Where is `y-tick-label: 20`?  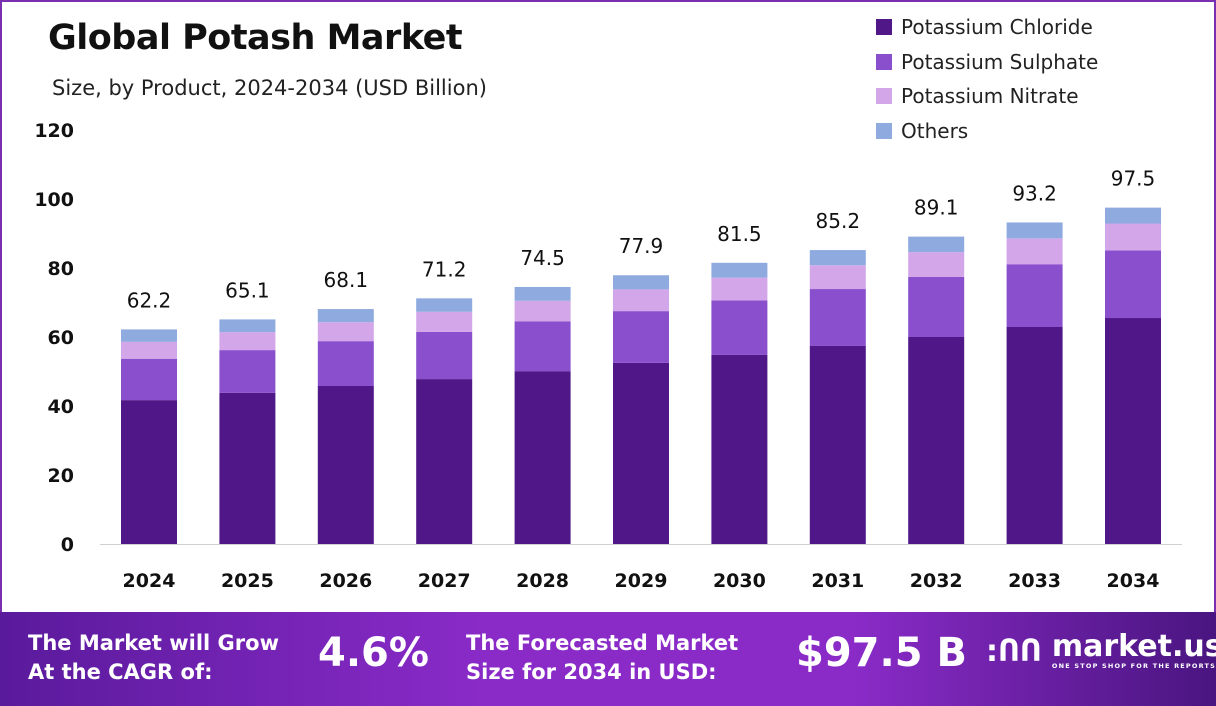
y-tick-label: 20 is located at coordinates (61, 476).